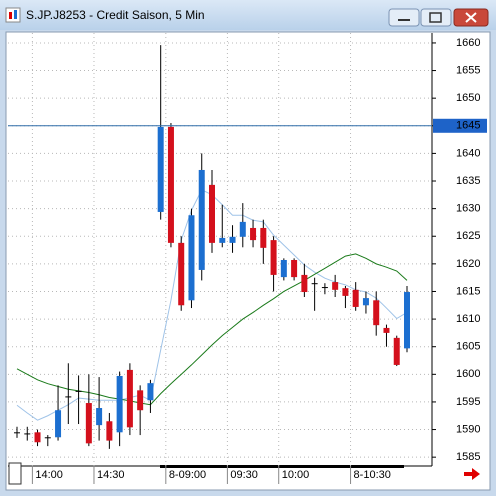 Image resolution: width=496 pixels, height=501 pixels. Describe the element at coordinates (15, 473) in the screenshot. I see `scroll-box` at that location.